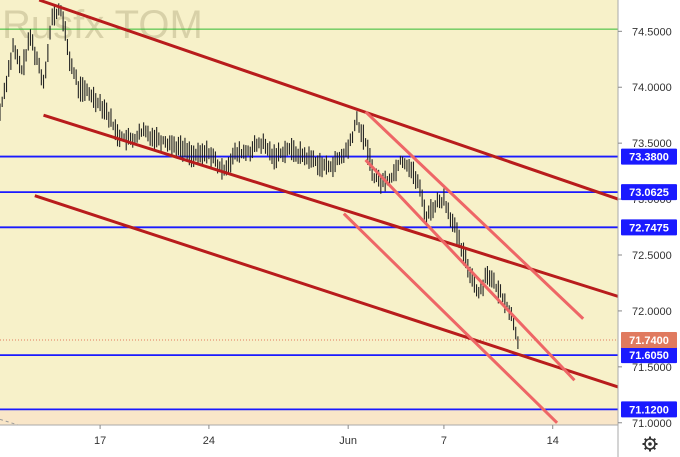 The height and width of the screenshot is (457, 680). I want to click on level-badge-label: 73.0625, so click(649, 193).